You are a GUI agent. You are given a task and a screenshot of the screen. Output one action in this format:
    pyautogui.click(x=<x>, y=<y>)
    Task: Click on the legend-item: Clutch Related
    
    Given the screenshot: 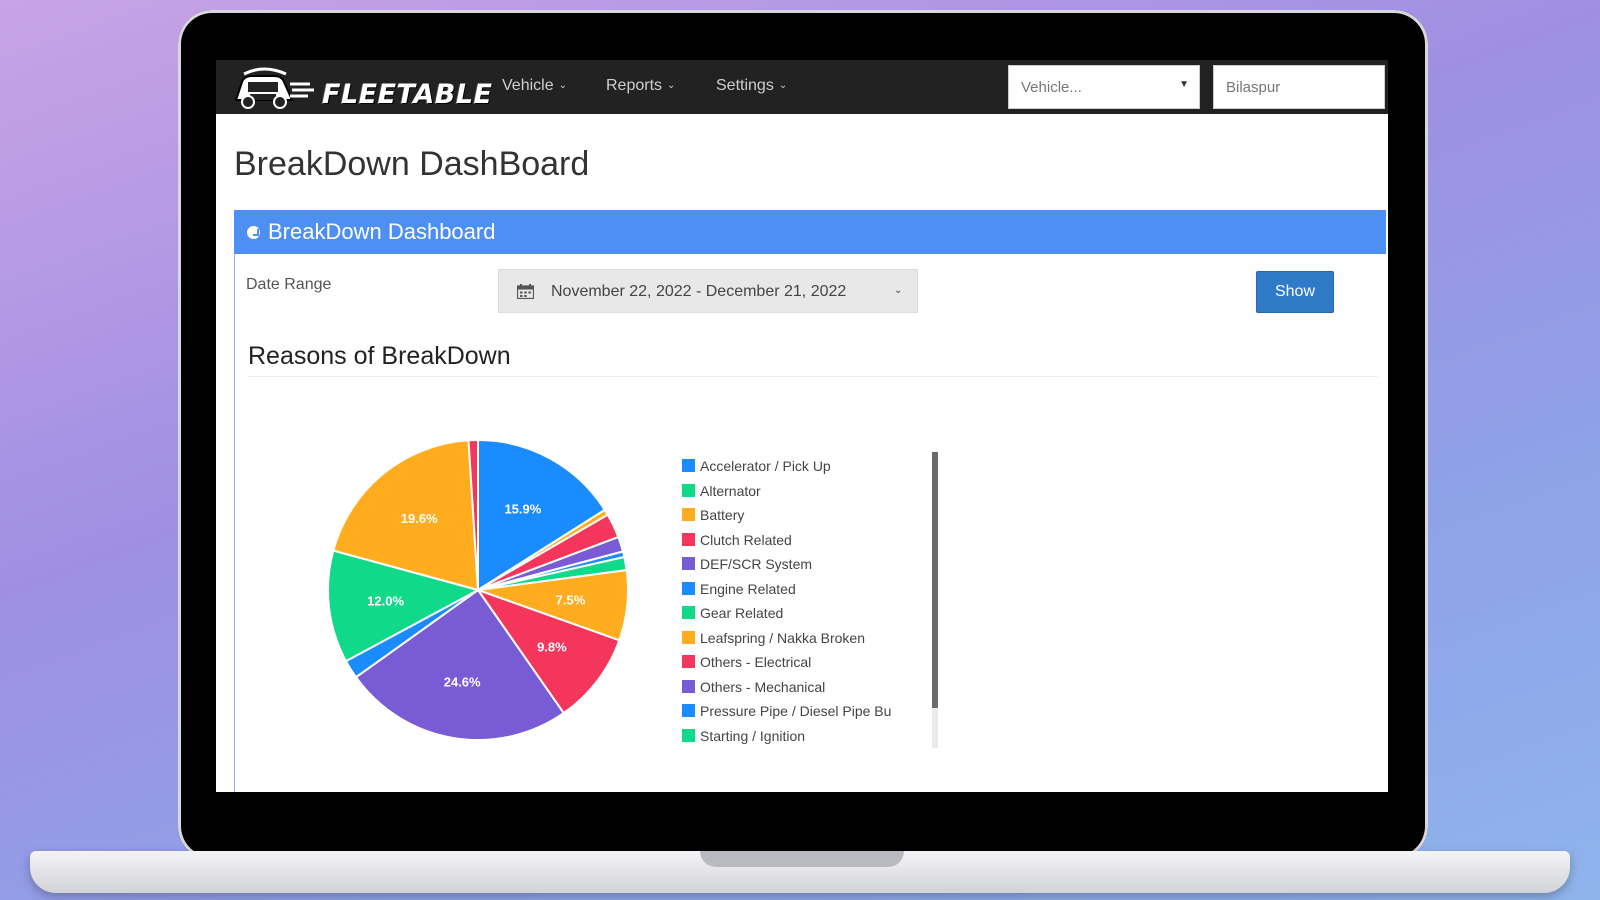 What is the action you would take?
    pyautogui.click(x=807, y=540)
    